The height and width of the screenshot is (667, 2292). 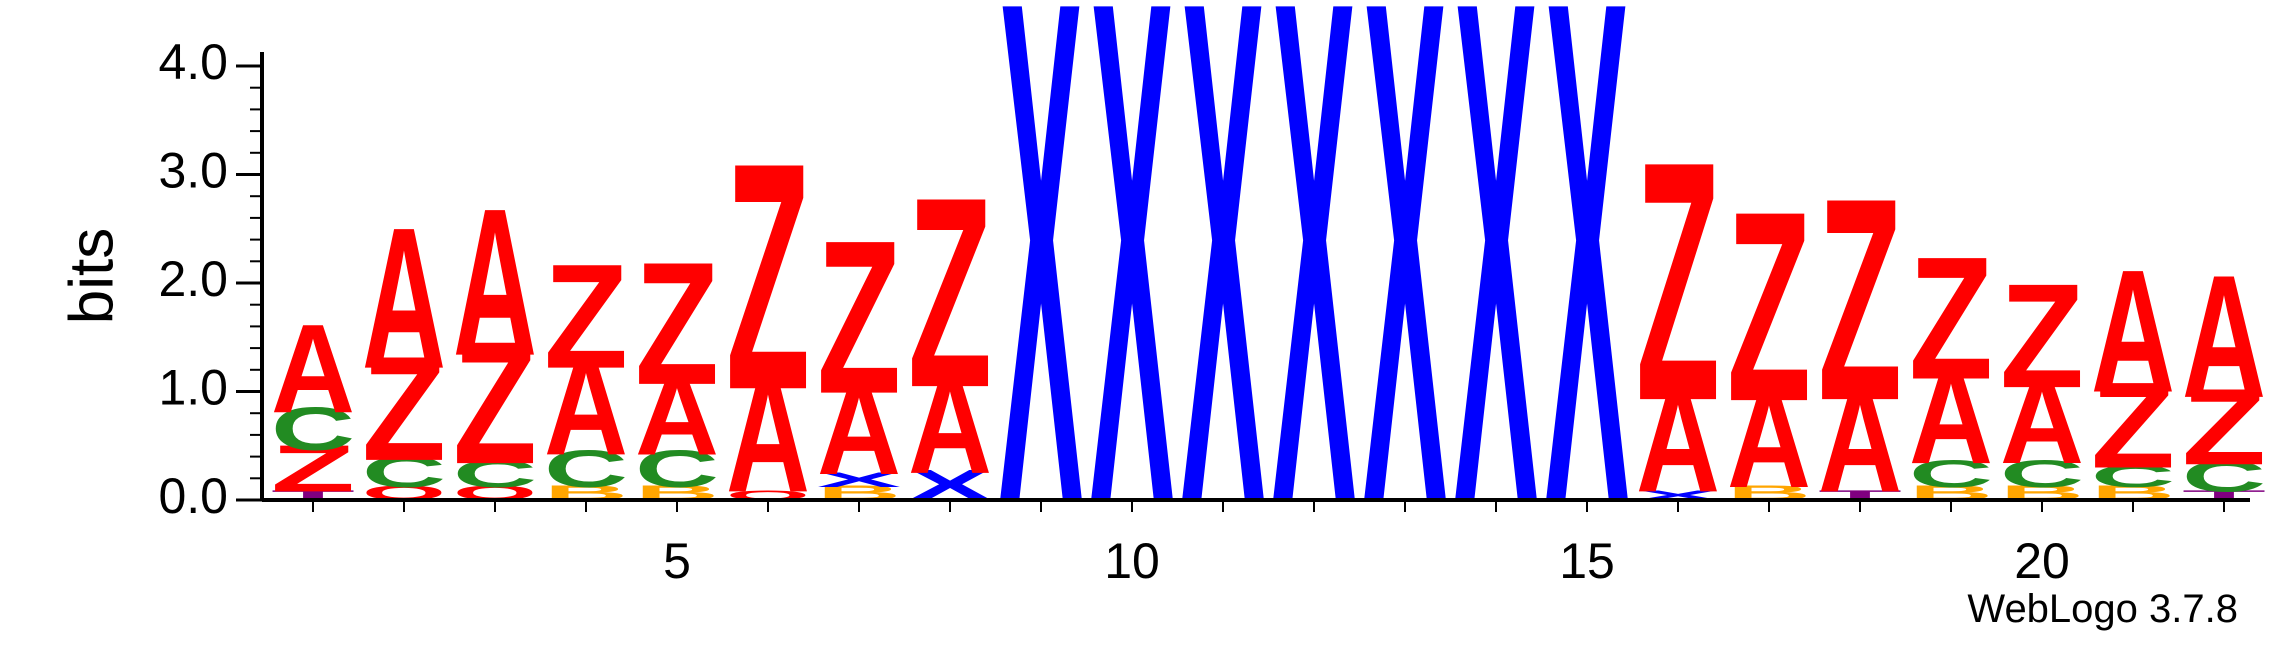 What do you see at coordinates (2102, 609) in the screenshot?
I see `weblogo-credit: WebLogo 3.7.8` at bounding box center [2102, 609].